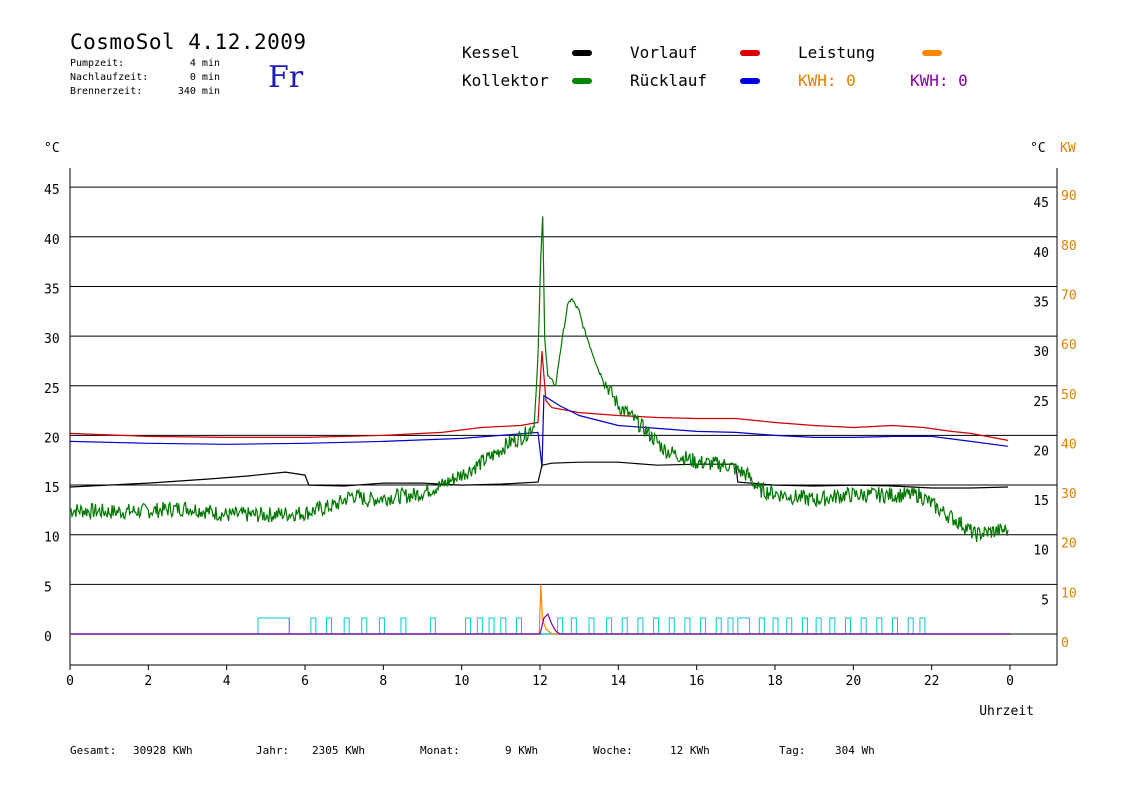 This screenshot has height=812, width=1148. I want to click on info-pumpzeit: Pumpzeit: 4 min, so click(145, 63).